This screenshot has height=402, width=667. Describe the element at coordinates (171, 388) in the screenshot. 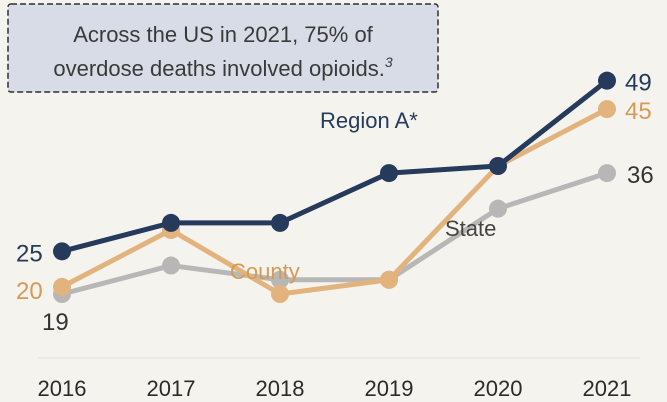

I see `x-tick-label-1: 2017` at that location.